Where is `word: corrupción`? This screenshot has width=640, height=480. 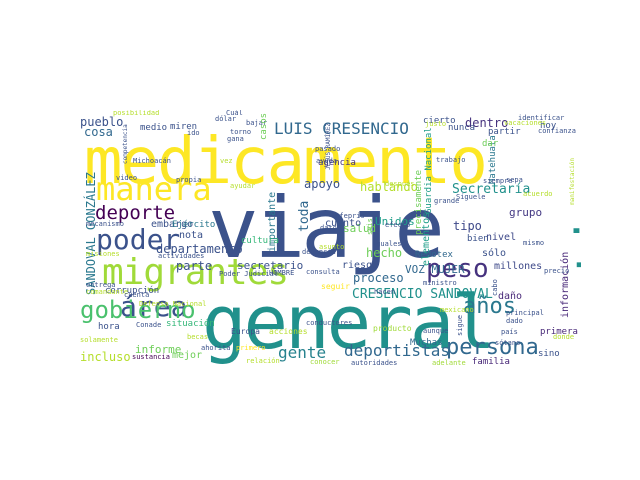
word: corrupción is located at coordinates (132, 291).